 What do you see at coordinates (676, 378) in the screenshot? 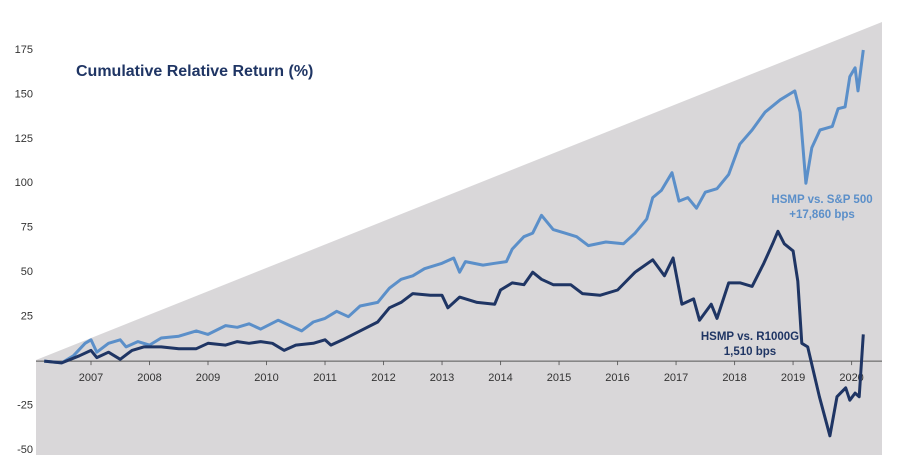
I see `x-tick-label: 2017` at bounding box center [676, 378].